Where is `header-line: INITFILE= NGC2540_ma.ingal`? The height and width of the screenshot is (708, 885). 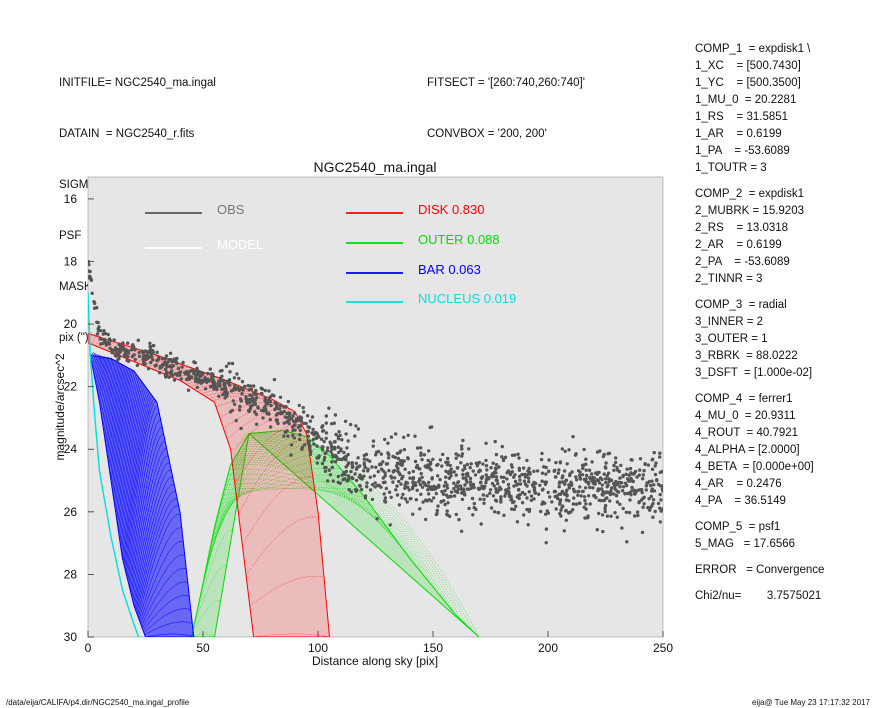 header-line: INITFILE= NGC2540_ma.ingal is located at coordinates (137, 83).